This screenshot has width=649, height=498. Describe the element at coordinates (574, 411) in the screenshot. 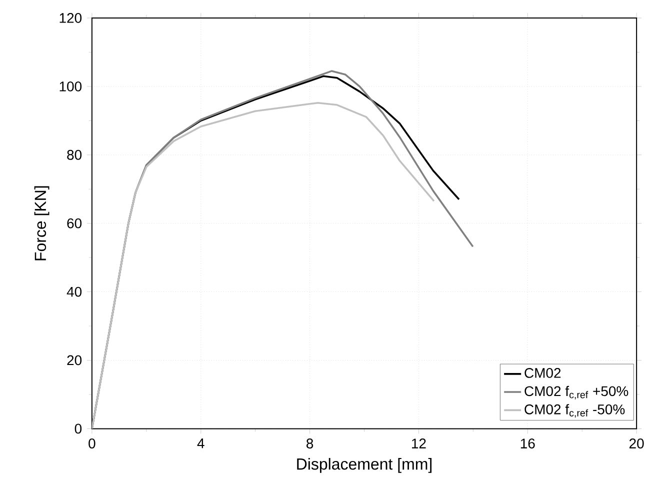

I see `legend-label: CM02 f$_{c,ref}$ -50%` at that location.